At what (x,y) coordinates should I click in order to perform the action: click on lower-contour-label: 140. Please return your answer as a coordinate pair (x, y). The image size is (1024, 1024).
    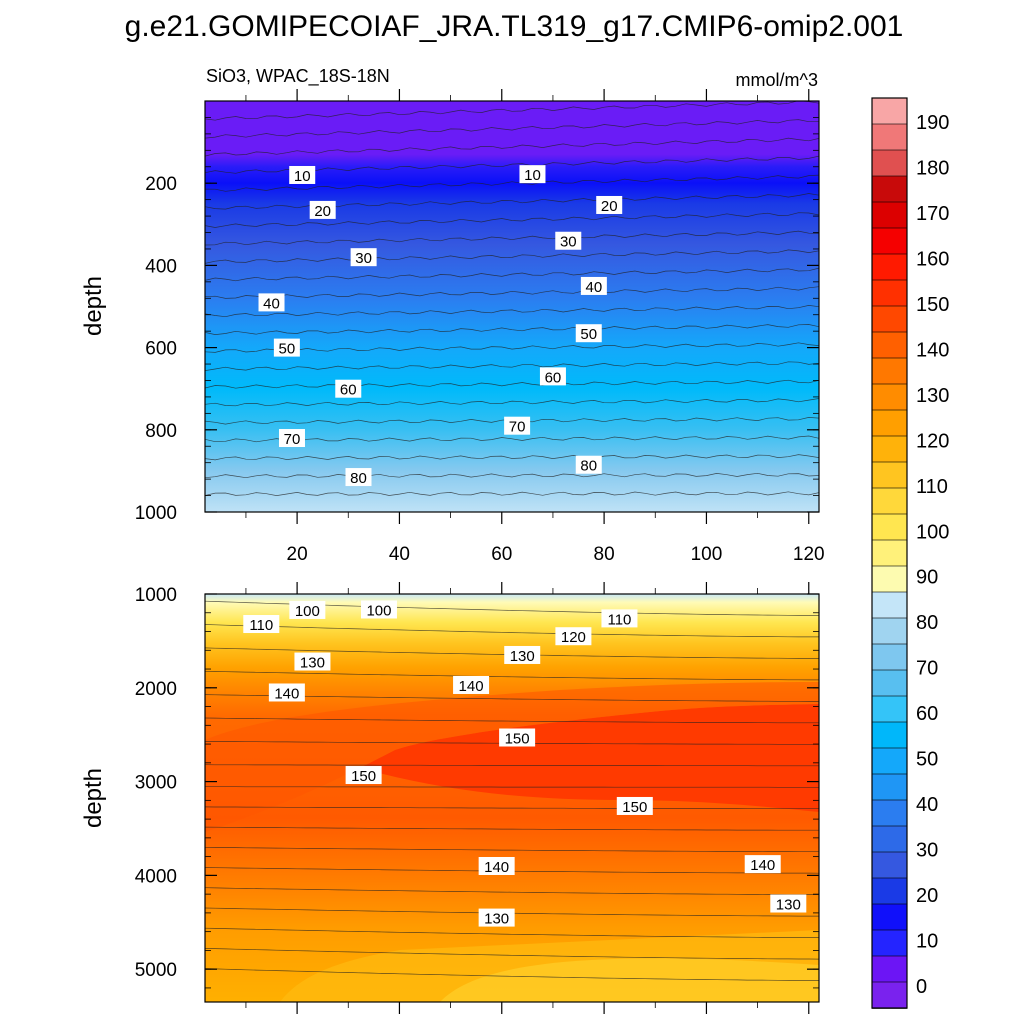
    Looking at the image, I should click on (496, 866).